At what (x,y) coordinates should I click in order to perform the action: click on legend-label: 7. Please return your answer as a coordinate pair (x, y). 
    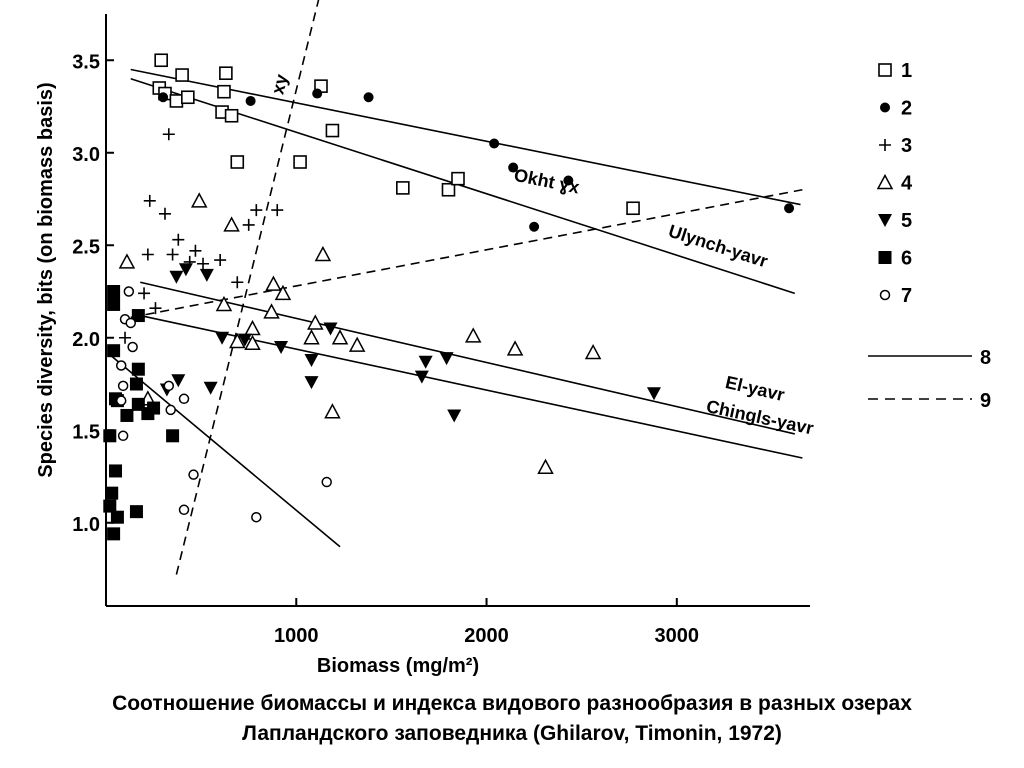
    Looking at the image, I should click on (906, 296).